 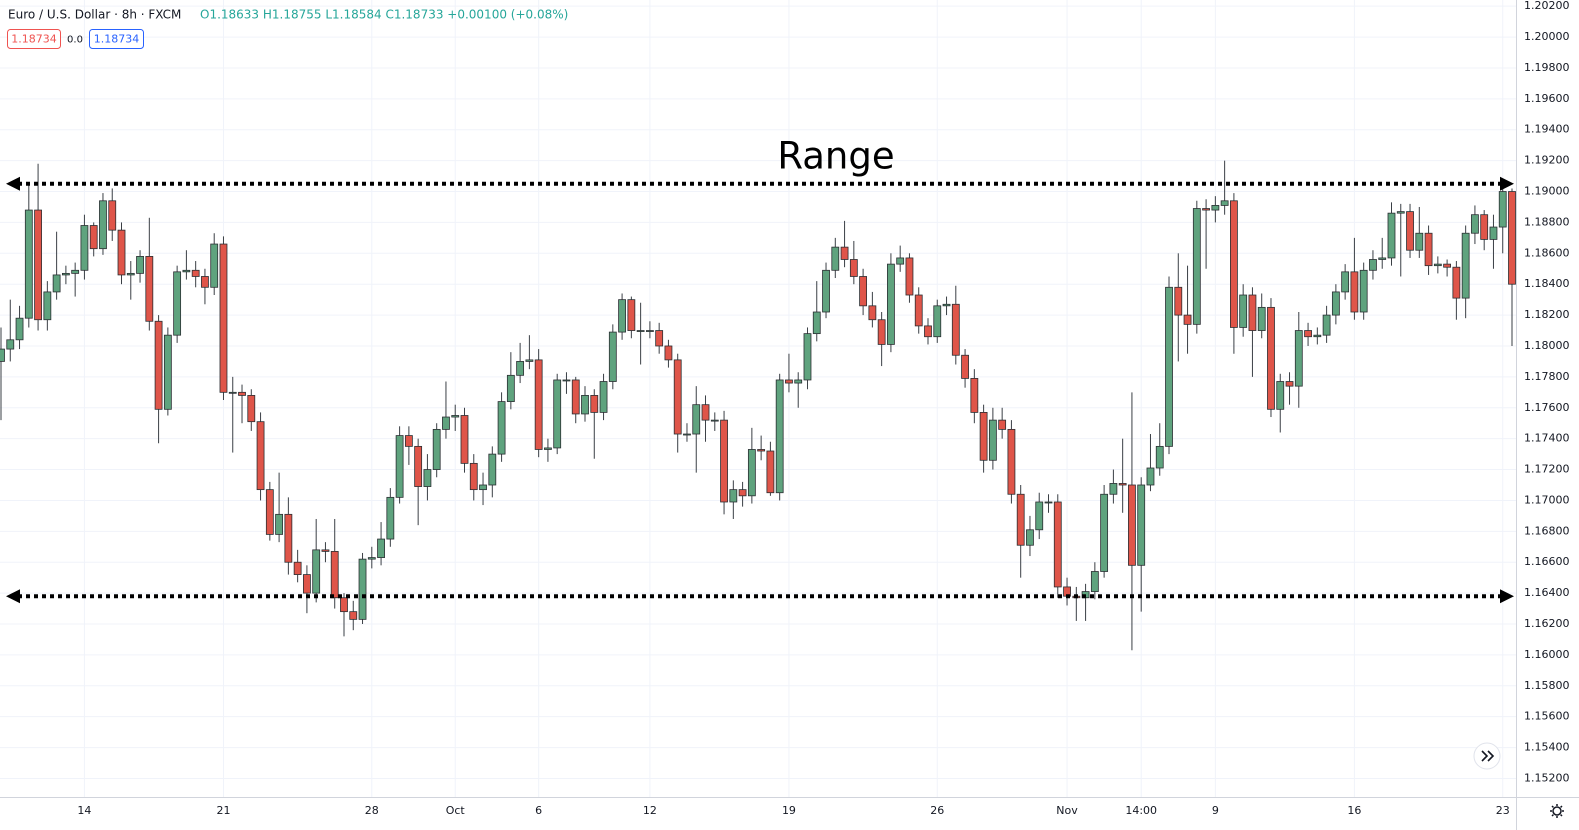 I want to click on range-annotation: Range, so click(x=835, y=156).